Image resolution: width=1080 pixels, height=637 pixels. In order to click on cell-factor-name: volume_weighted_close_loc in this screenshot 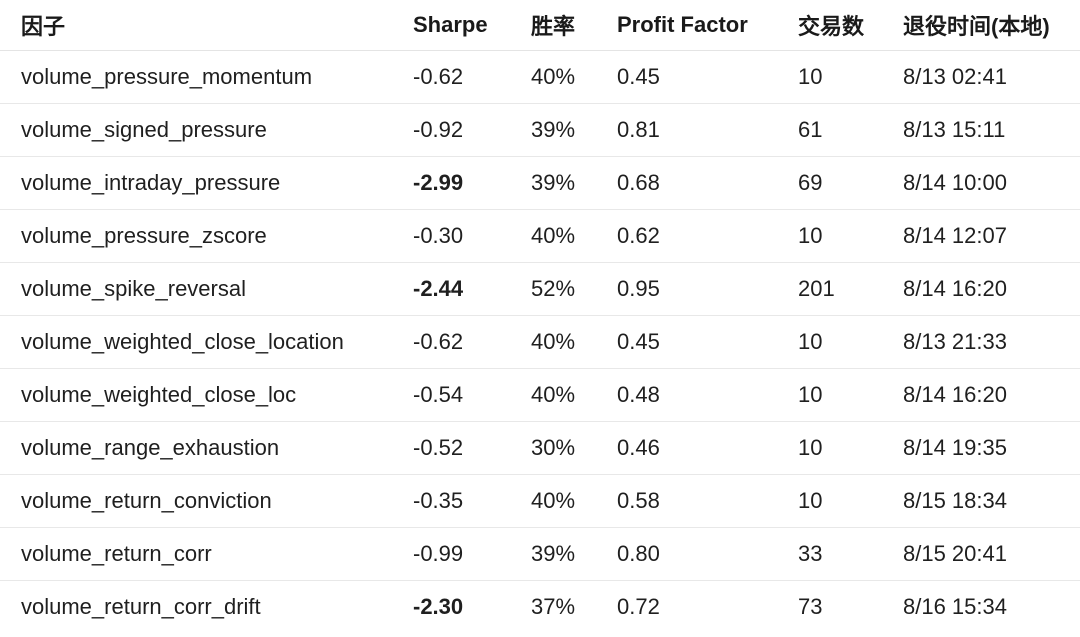, I will do `click(159, 394)`.